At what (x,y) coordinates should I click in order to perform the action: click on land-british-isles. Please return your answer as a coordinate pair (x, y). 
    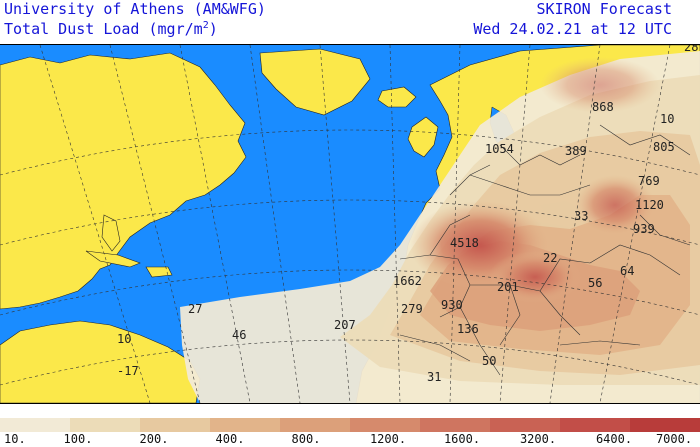
    Looking at the image, I should click on (423, 137).